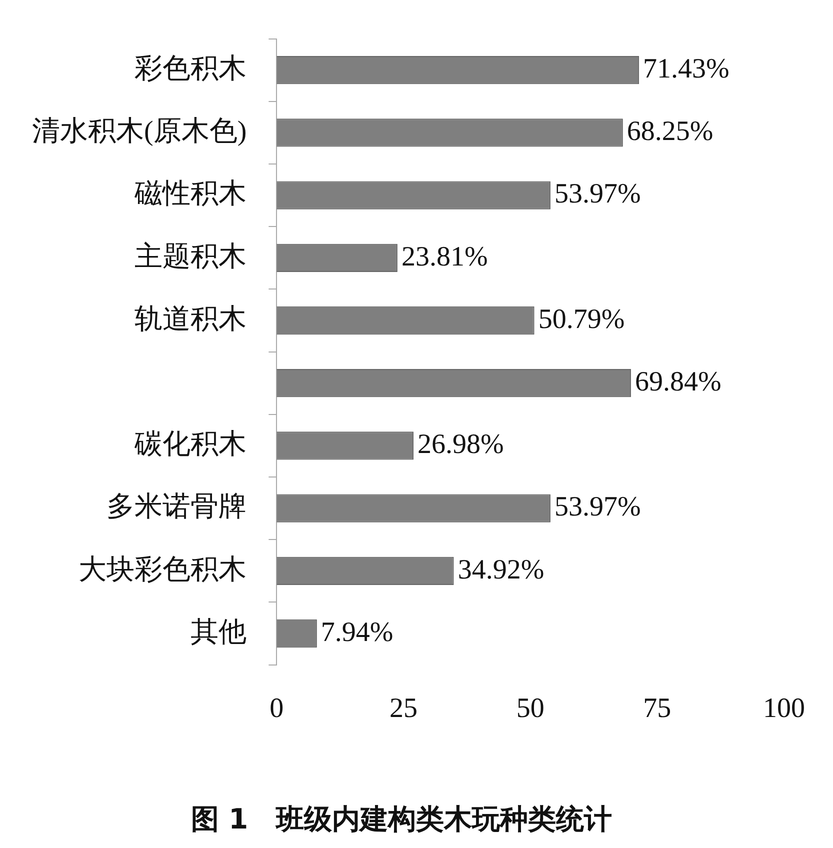 The height and width of the screenshot is (848, 833). Describe the element at coordinates (139, 132) in the screenshot. I see `y-tick-label: 清水积木(原木色)` at that location.